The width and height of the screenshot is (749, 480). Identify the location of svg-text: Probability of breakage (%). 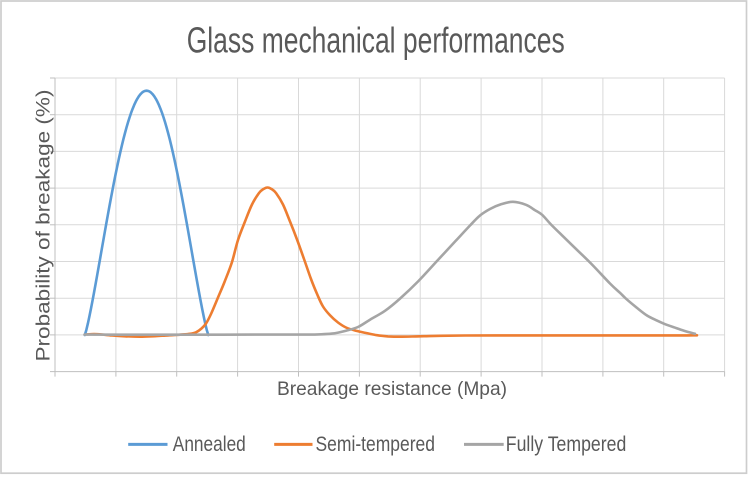
(44, 226).